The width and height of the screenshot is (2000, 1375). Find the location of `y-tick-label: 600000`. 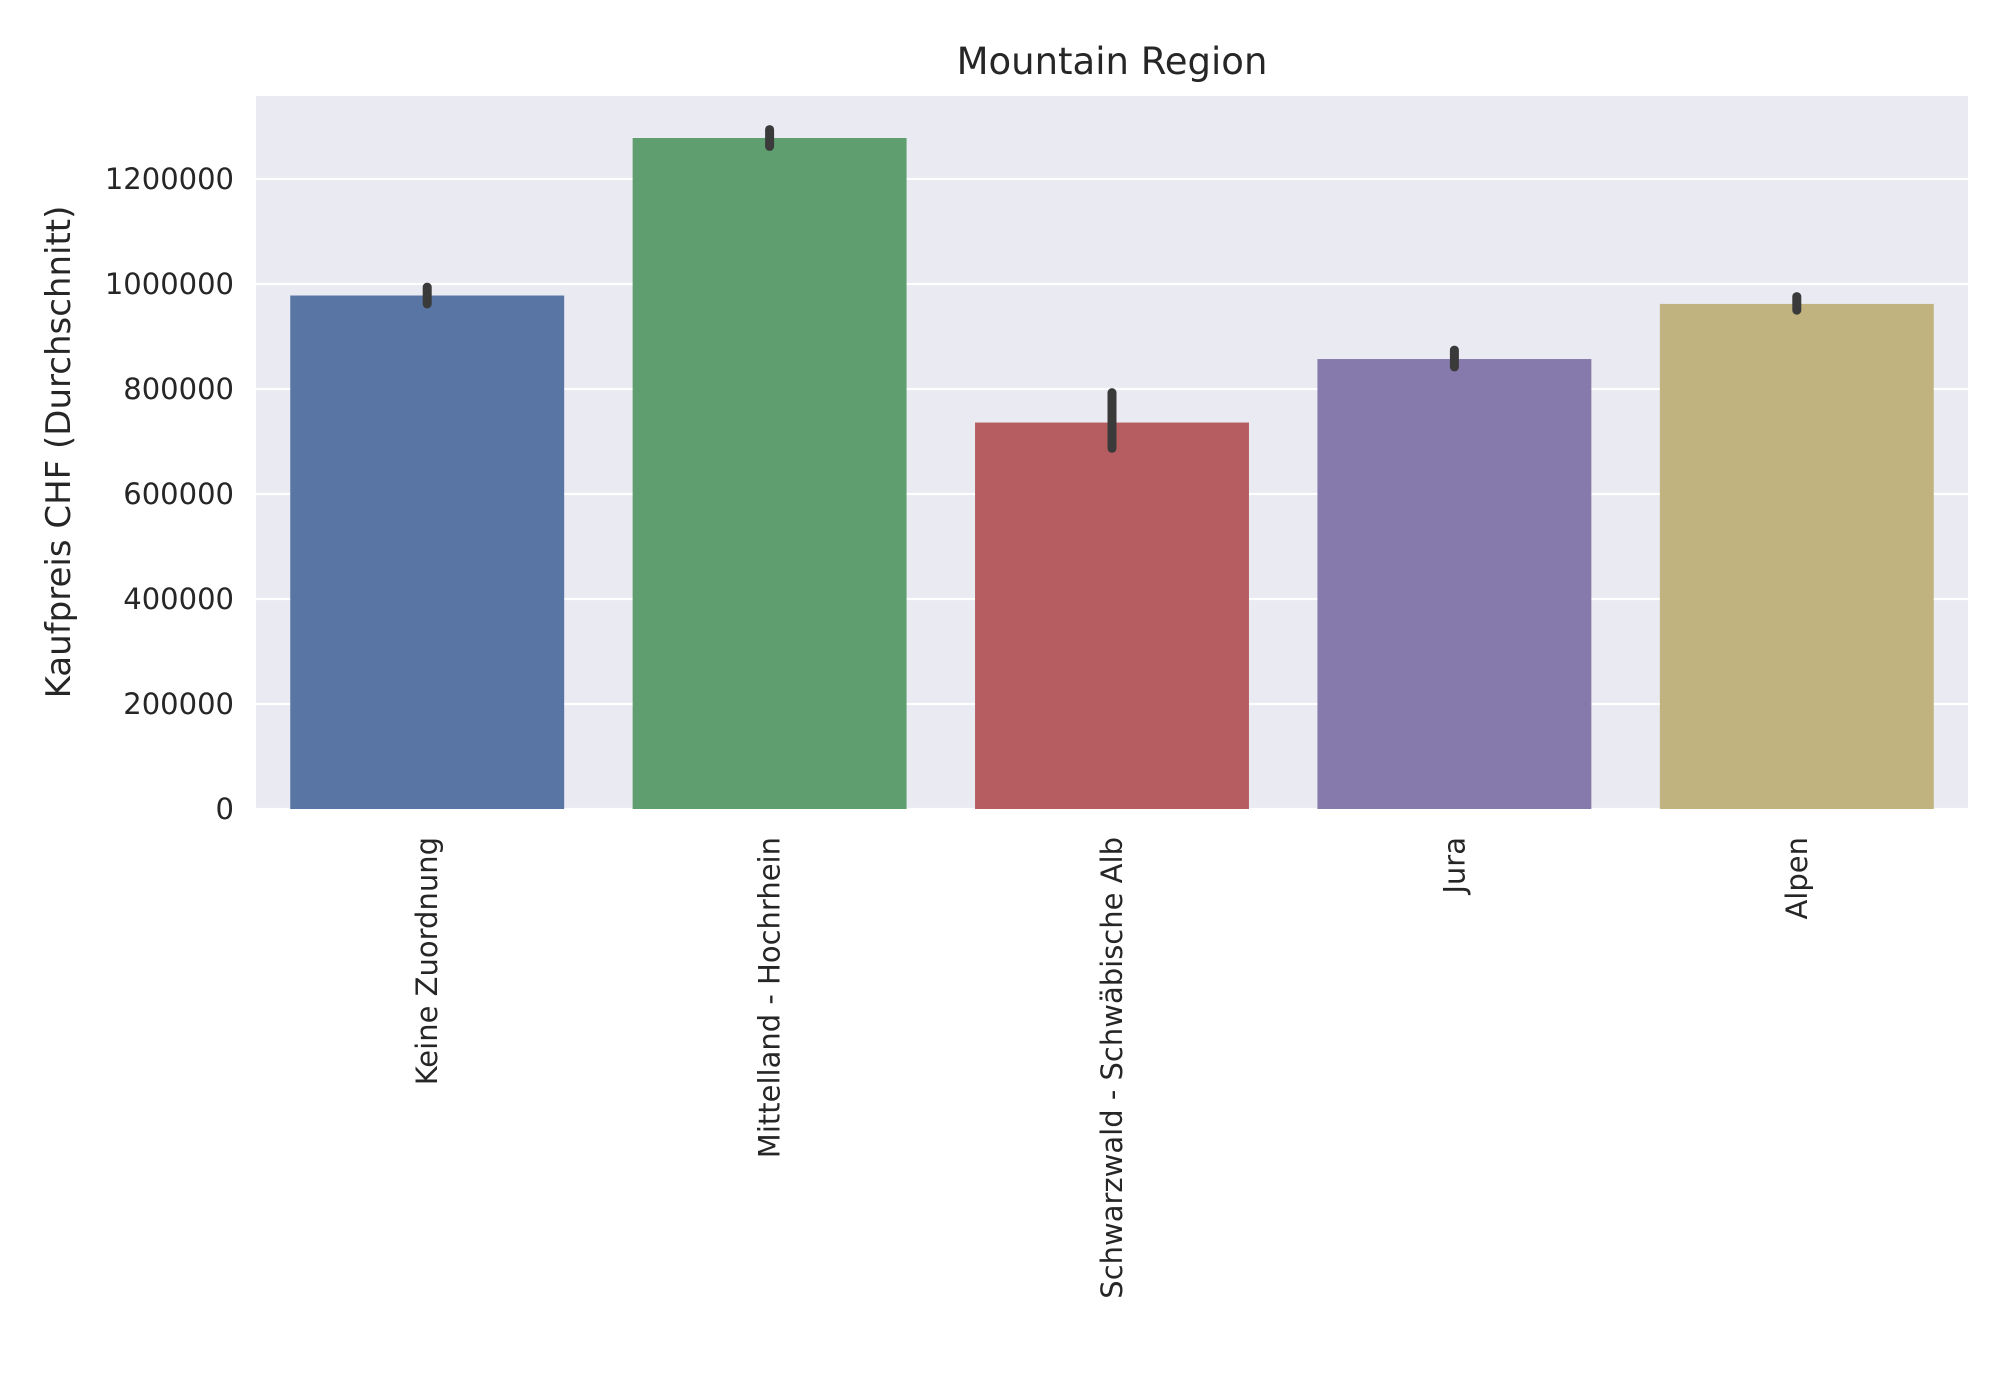

y-tick-label: 600000 is located at coordinates (178, 494).